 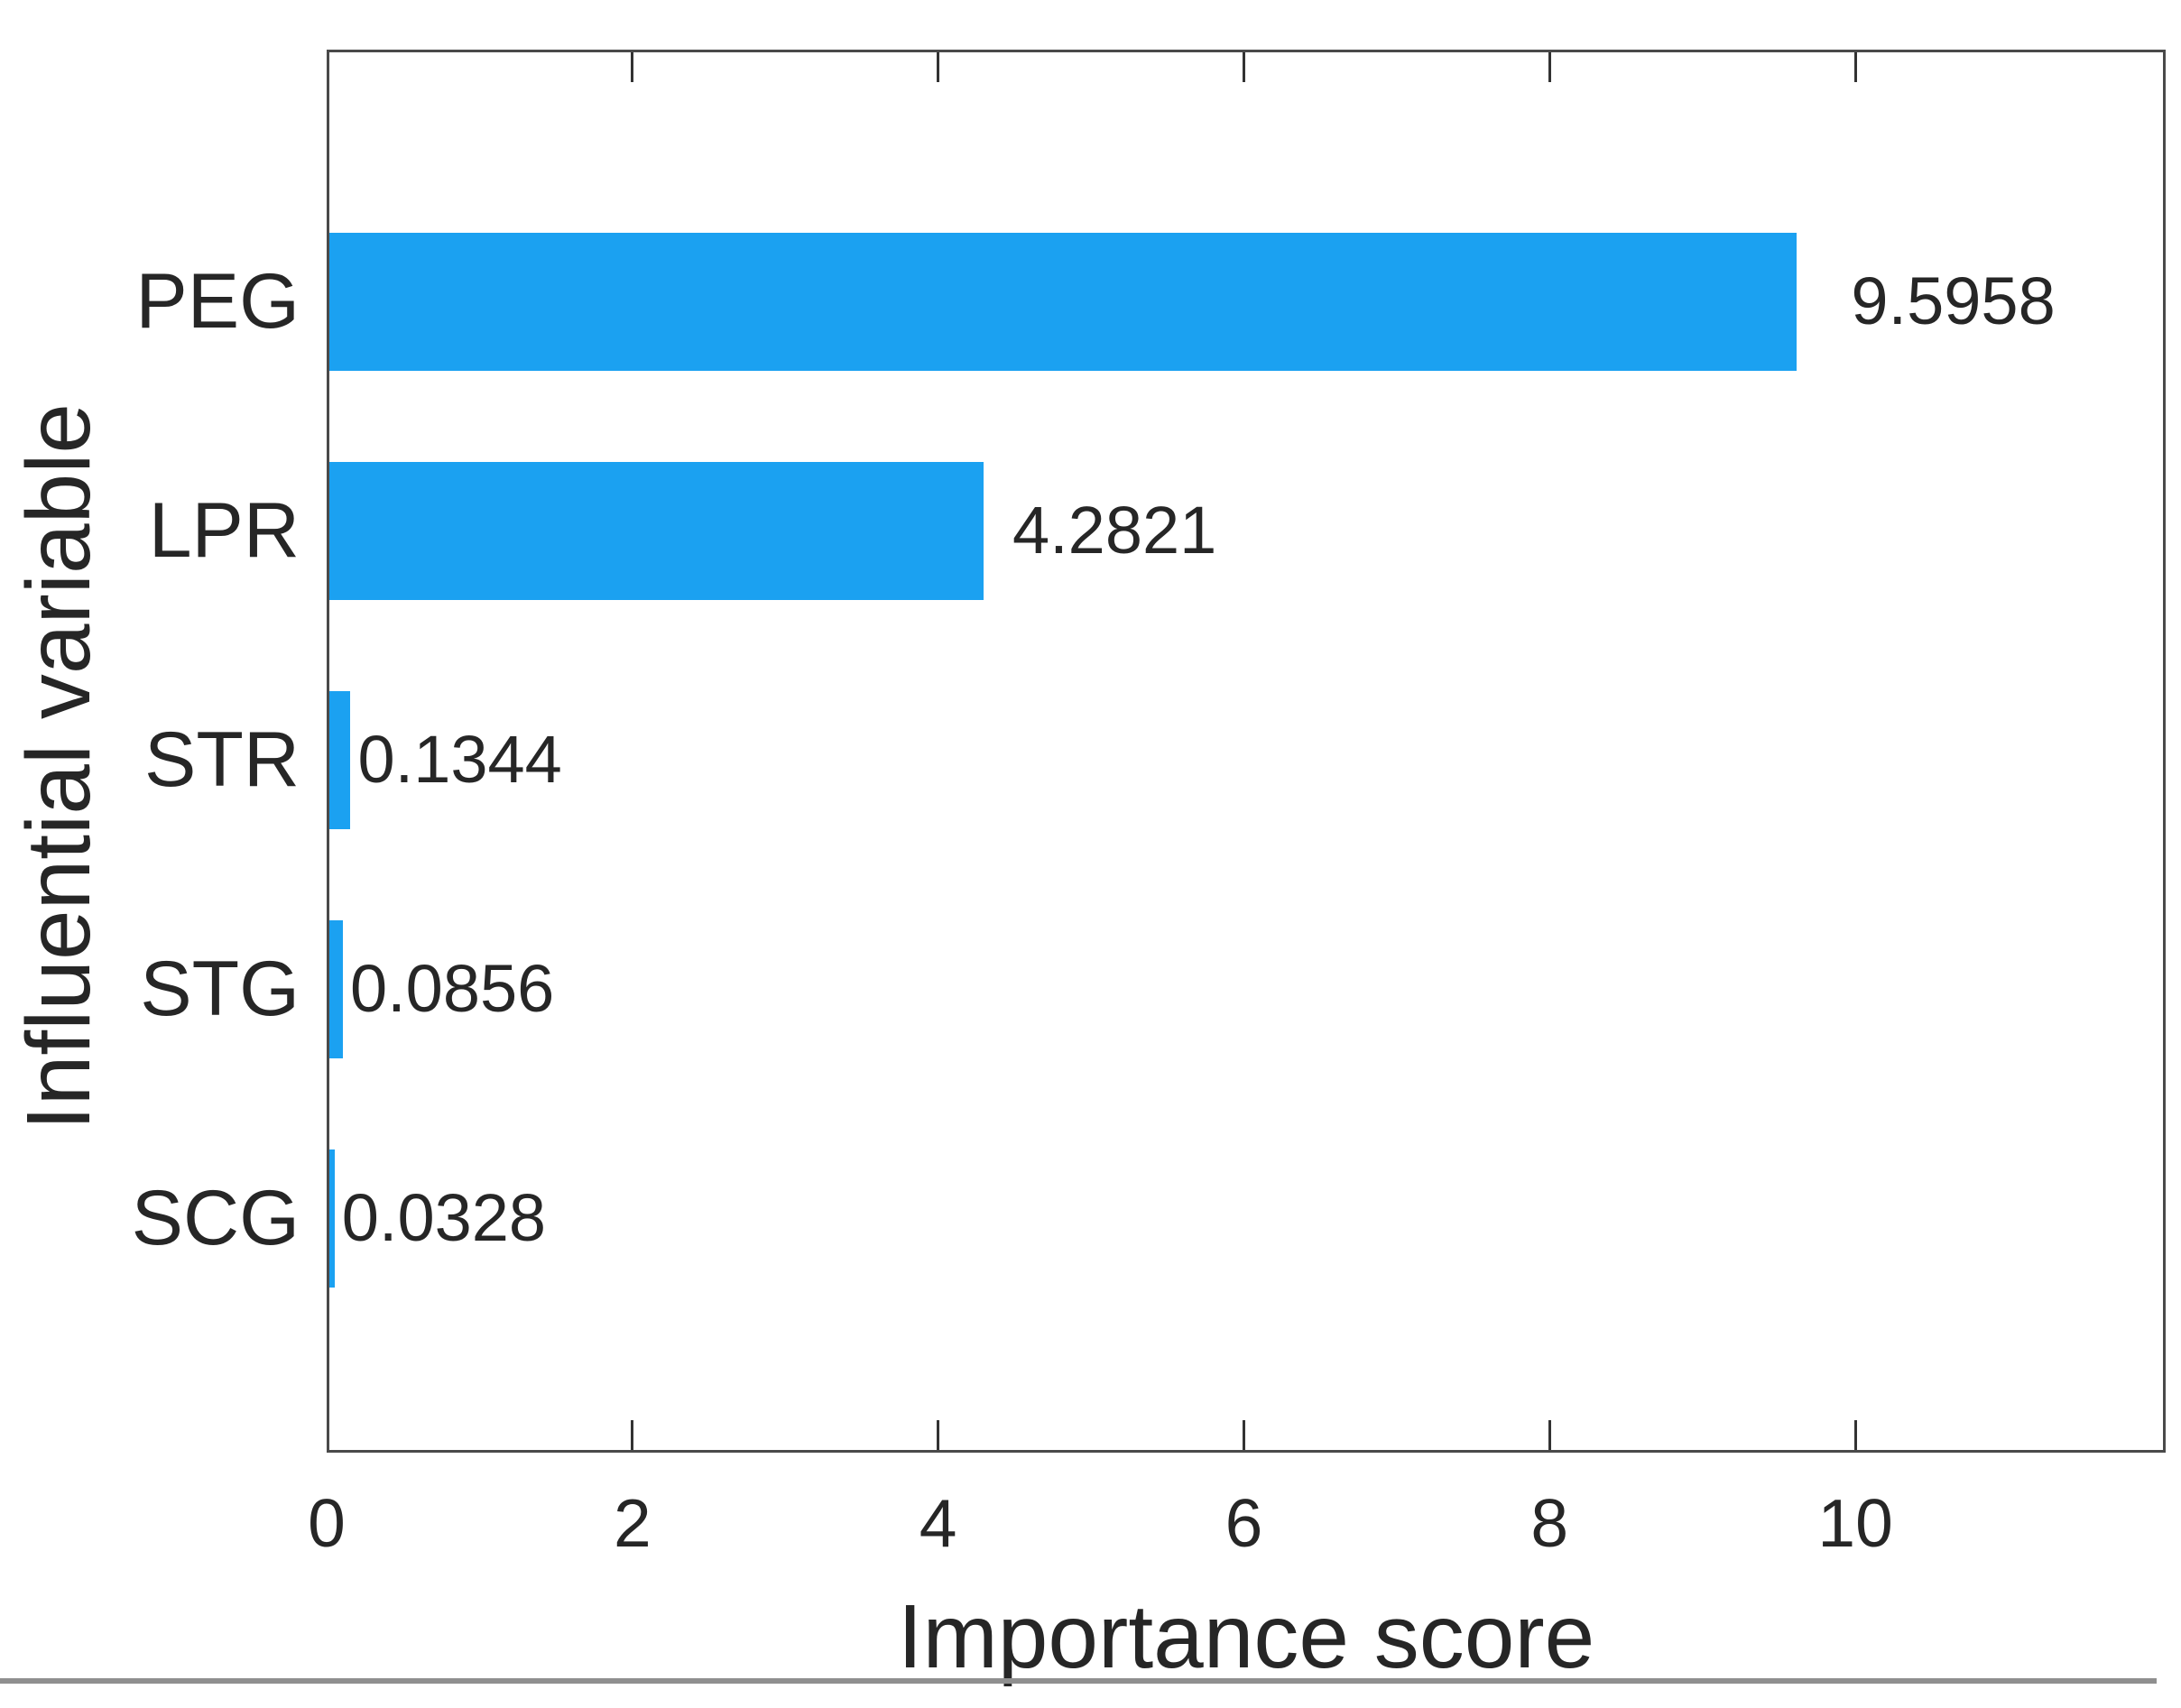 I want to click on y-tick-label: STR, so click(x=222, y=759).